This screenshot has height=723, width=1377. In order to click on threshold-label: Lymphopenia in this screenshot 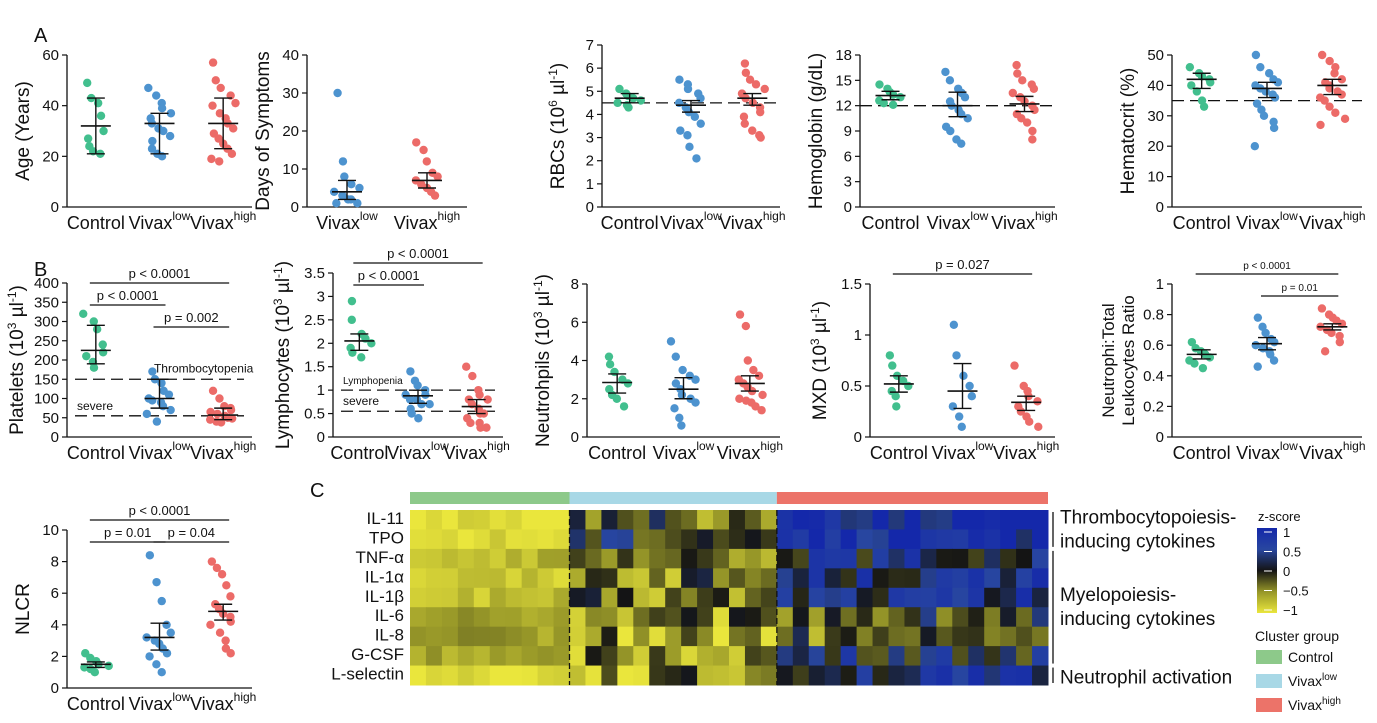, I will do `click(373, 381)`.